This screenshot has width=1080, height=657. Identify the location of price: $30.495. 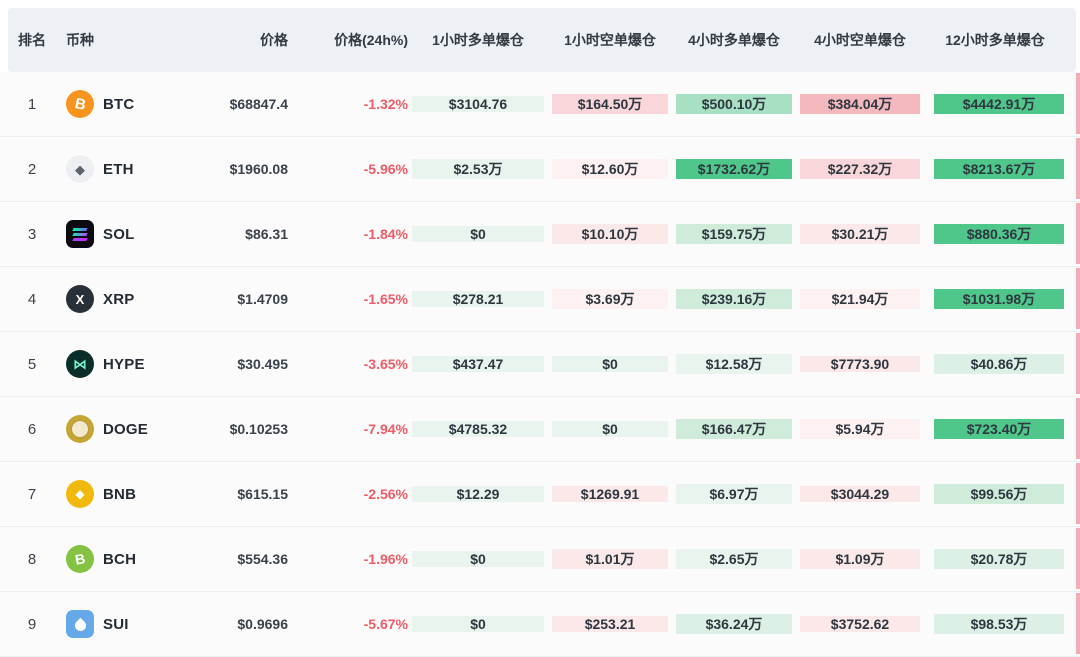
(262, 364).